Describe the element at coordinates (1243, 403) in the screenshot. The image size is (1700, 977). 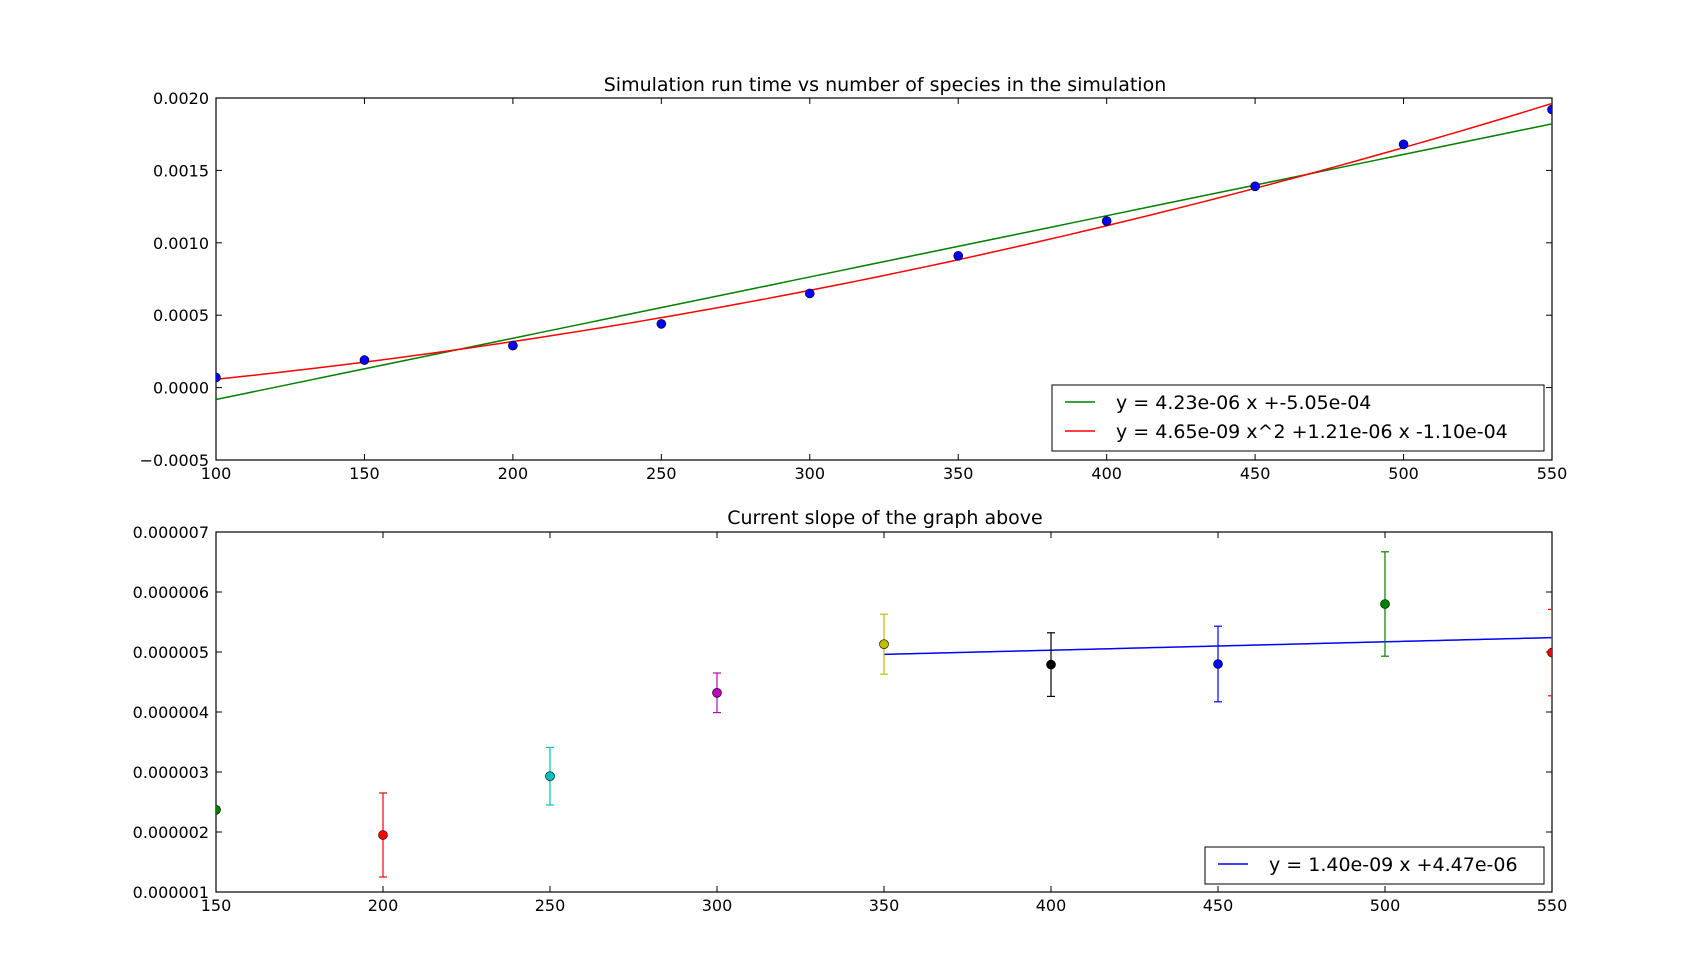
I see `top-legend-label-0: y = 4.23e-06 x +-5.05e-04` at that location.